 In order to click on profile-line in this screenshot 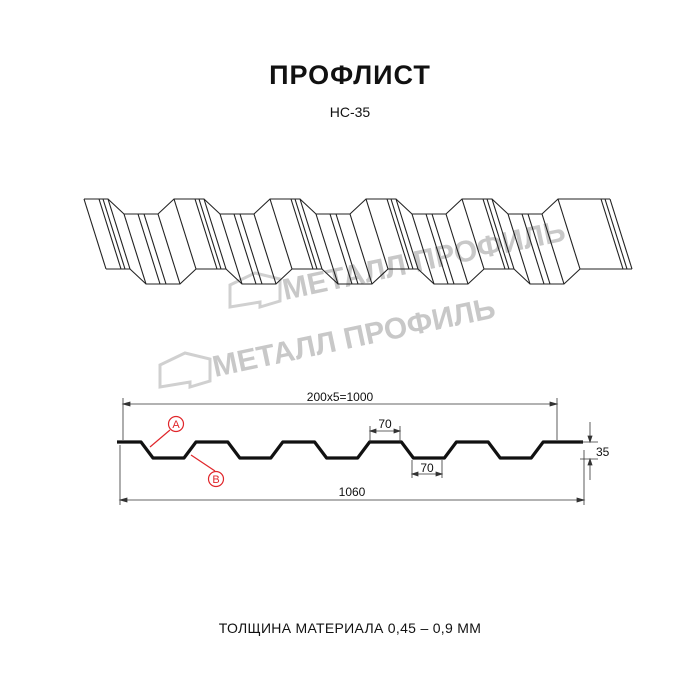, I will do `click(350, 450)`.